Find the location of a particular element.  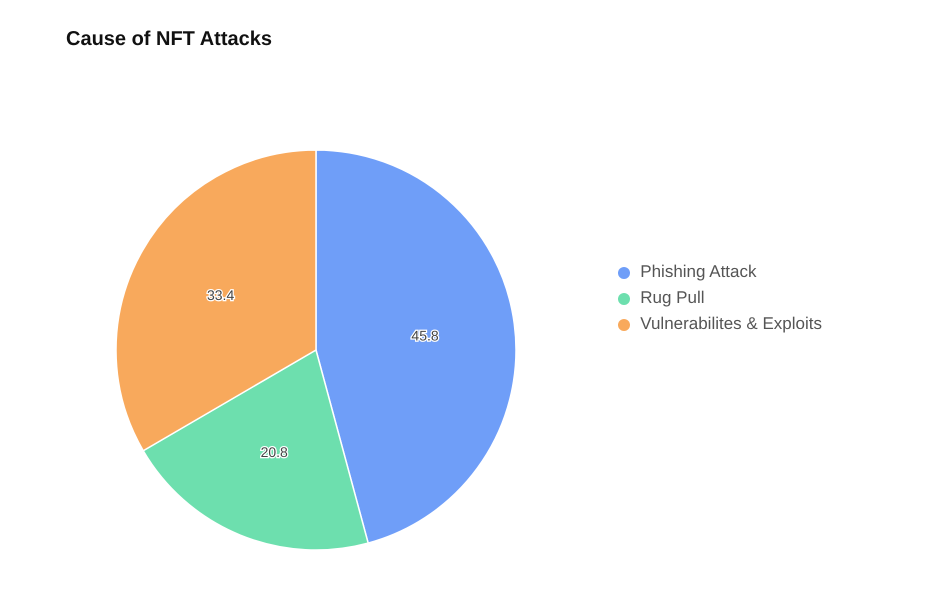

legend-label: Rug Pull is located at coordinates (672, 297).